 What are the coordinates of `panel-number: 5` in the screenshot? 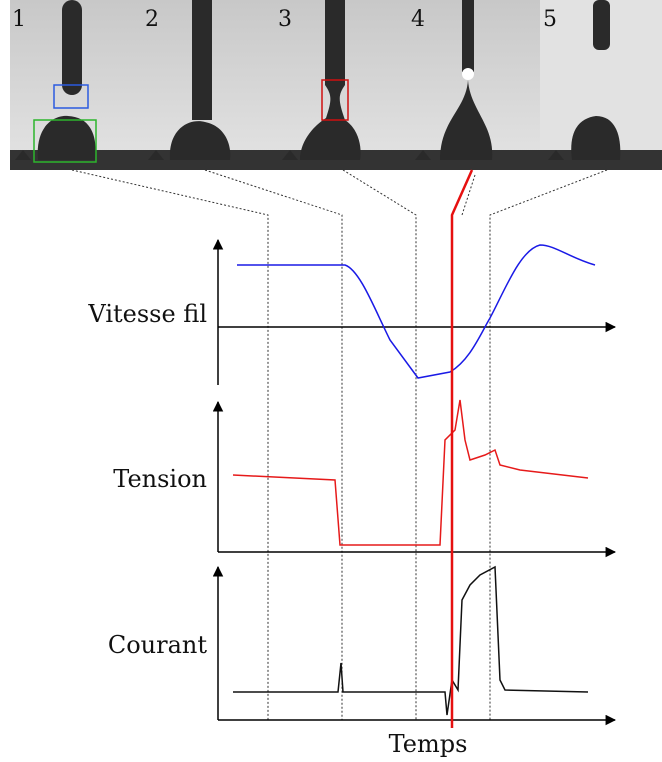 It's located at (550, 19).